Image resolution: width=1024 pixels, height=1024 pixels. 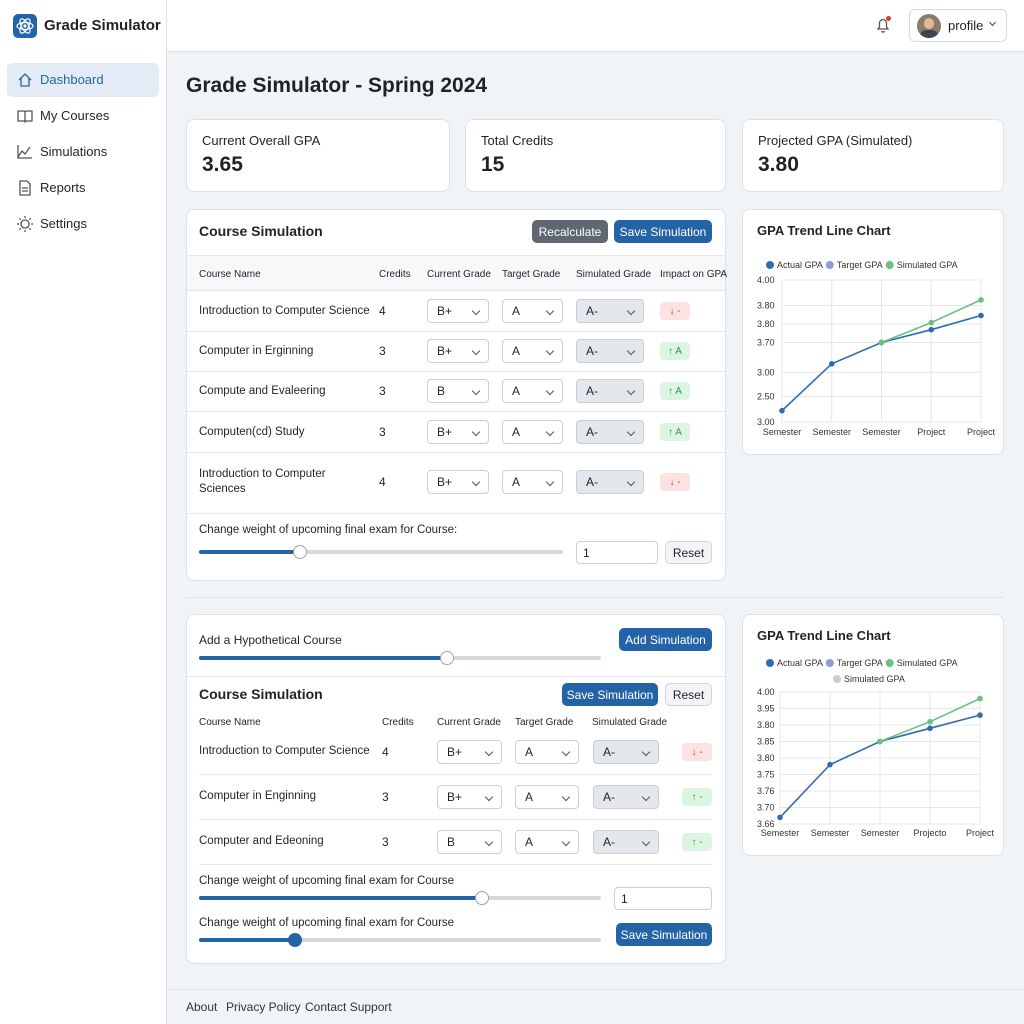 I want to click on logo-icon, so click(x=25, y=26).